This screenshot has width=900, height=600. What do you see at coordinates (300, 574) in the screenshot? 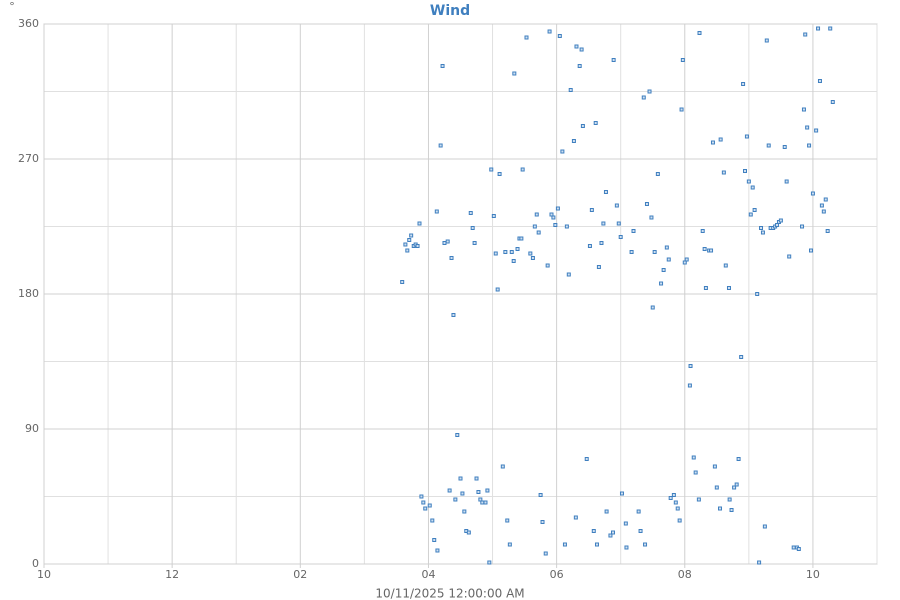
I see `x-tick-label: 02` at bounding box center [300, 574].